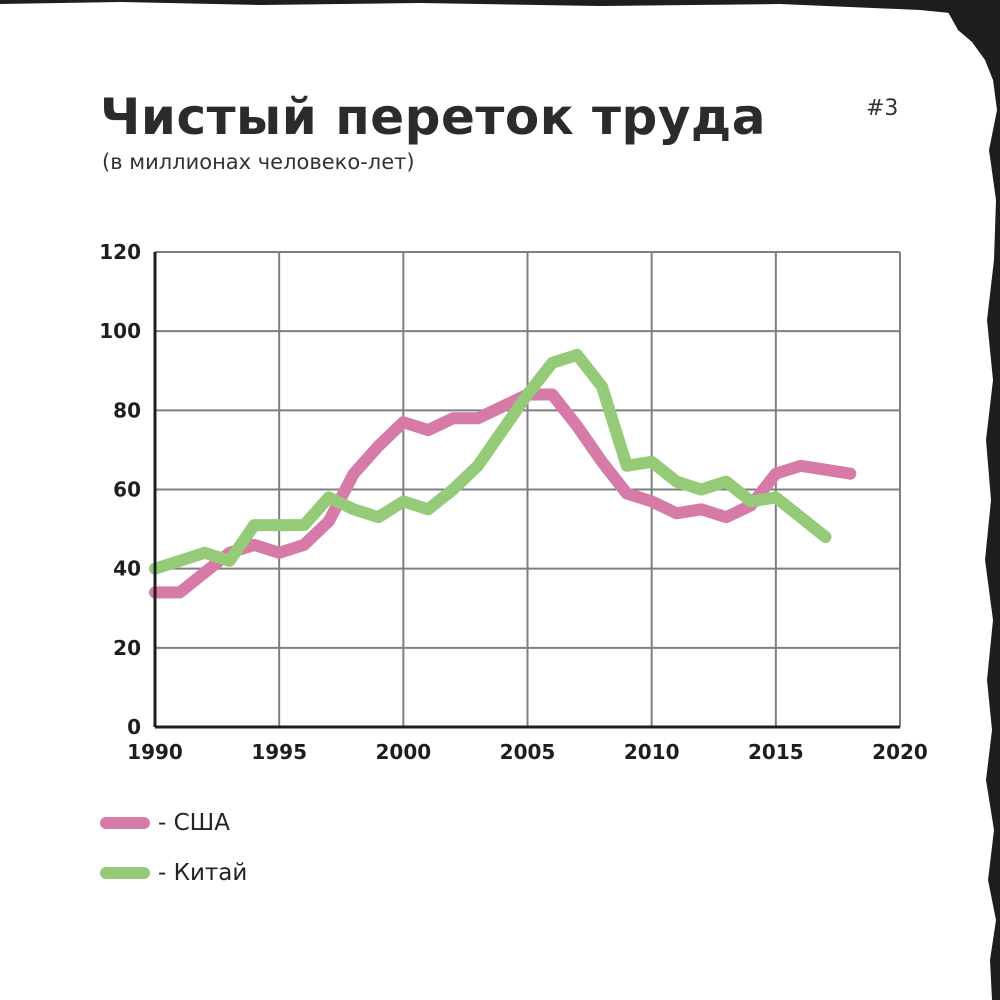 The width and height of the screenshot is (1000, 1000). What do you see at coordinates (882, 108) in the screenshot?
I see `page-number: #3` at bounding box center [882, 108].